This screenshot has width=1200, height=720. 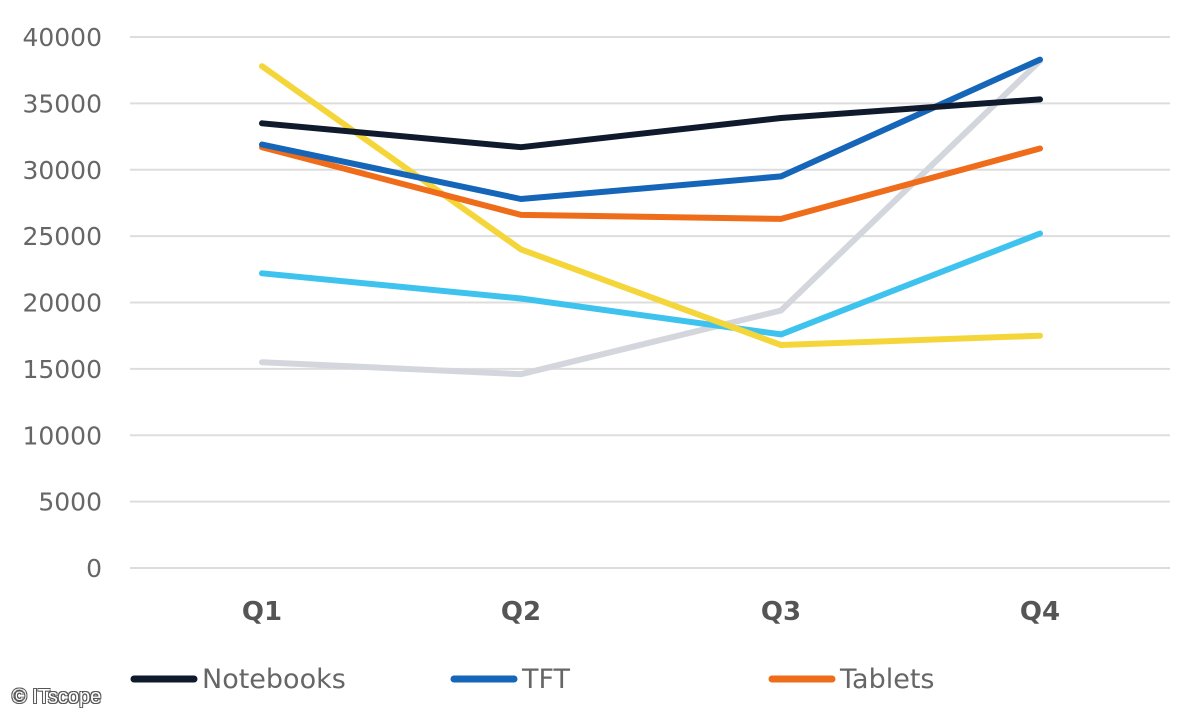 I want to click on x-axis-ticks: Q1 Q2 Q3 Q4, so click(x=651, y=612).